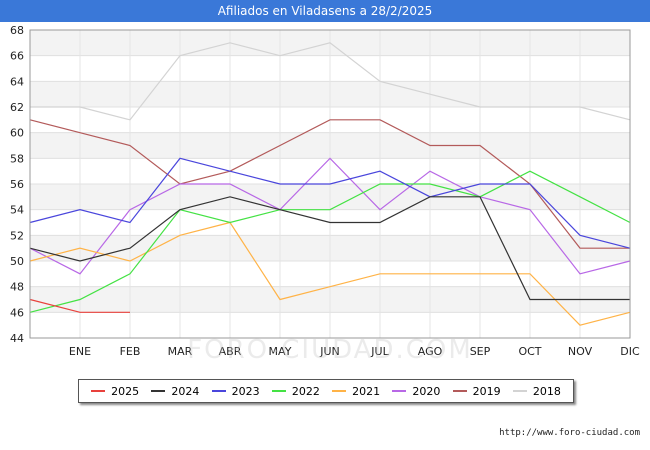 Image resolution: width=650 pixels, height=450 pixels. I want to click on x-tick-label: SEP, so click(480, 351).